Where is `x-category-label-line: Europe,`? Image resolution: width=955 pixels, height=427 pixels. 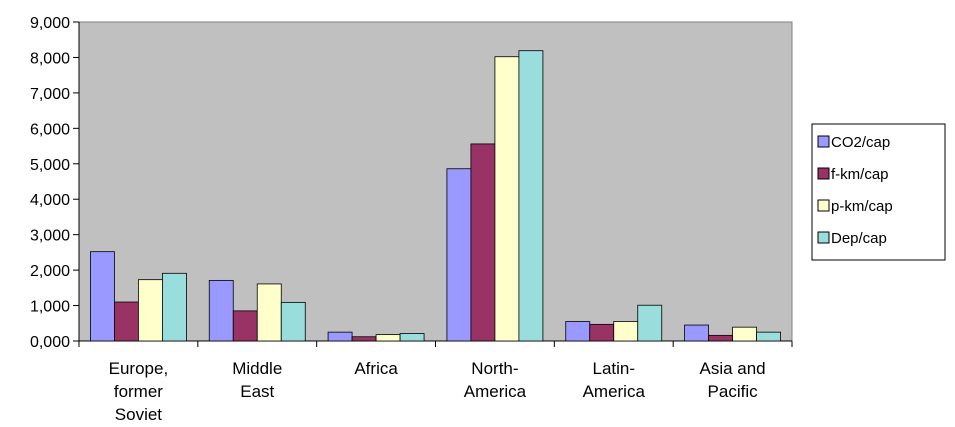
x-category-label-line: Europe, is located at coordinates (139, 368).